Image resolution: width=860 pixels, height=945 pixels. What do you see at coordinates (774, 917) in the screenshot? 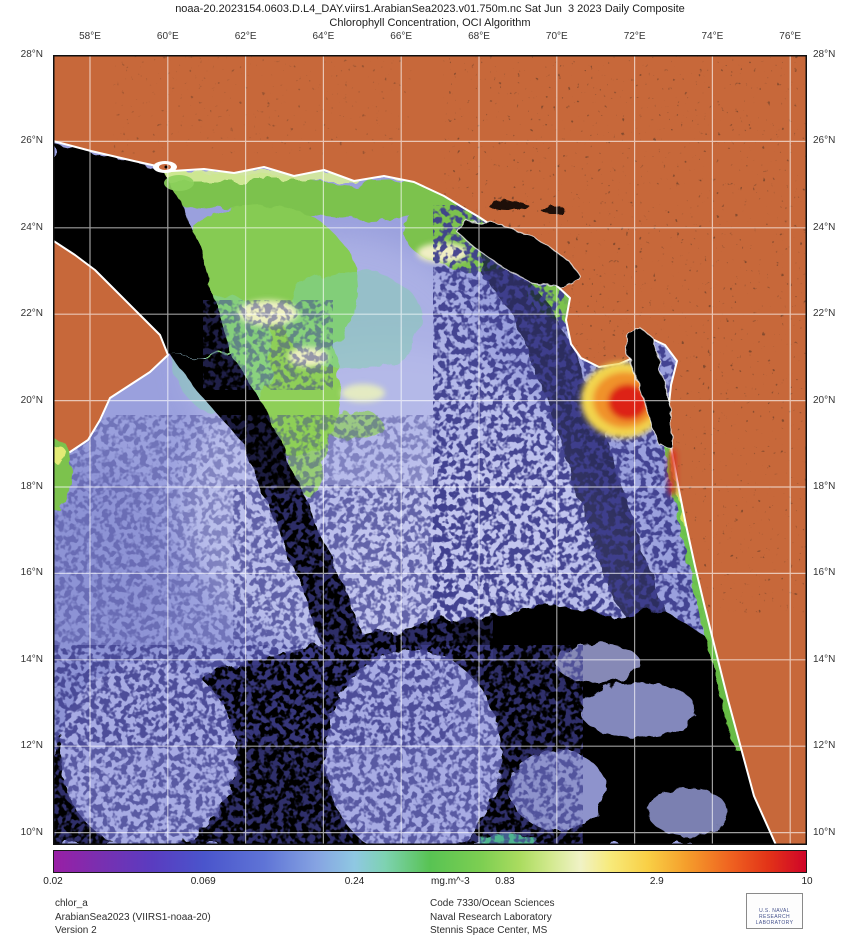
I see `nrl-logo-text: RESEARCH` at bounding box center [774, 917].